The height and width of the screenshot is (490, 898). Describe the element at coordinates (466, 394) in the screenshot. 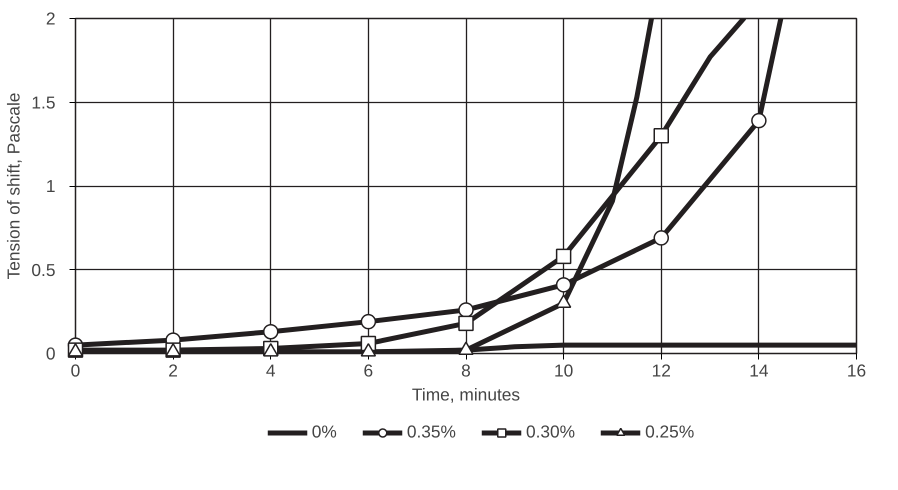

I see `x-axis-title: Time, minutes` at that location.